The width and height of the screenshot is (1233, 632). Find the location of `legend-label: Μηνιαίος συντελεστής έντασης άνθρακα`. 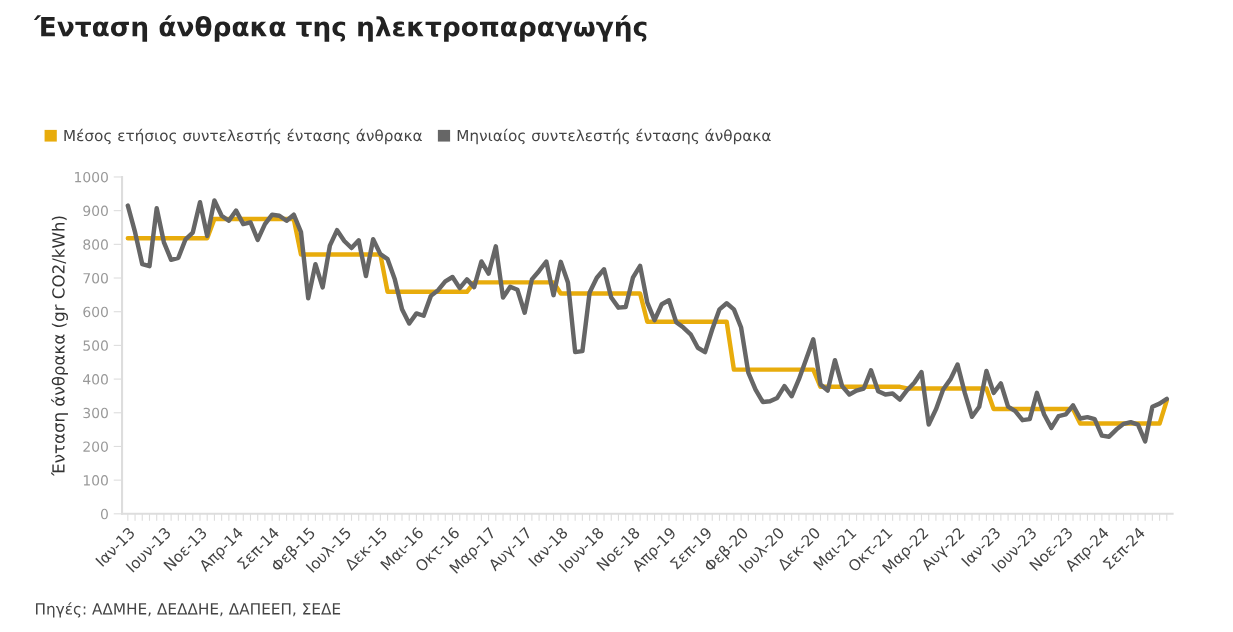

legend-label: Μηνιαίος συντελεστής έντασης άνθρακα is located at coordinates (614, 136).